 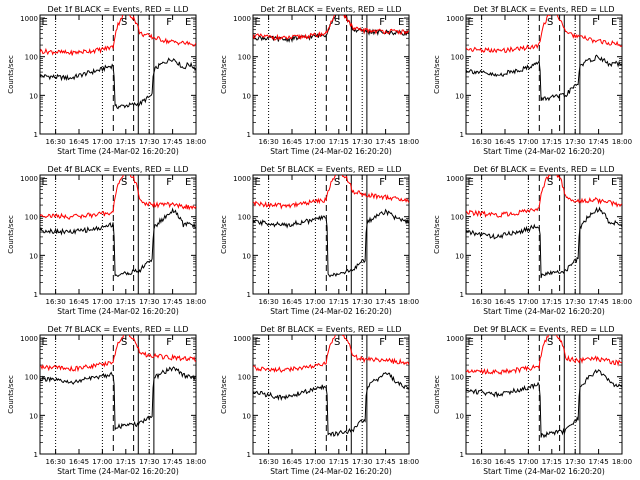 I want to click on panel-title: Det 9f BLACK = Events, RED = LLD, so click(x=543, y=329).